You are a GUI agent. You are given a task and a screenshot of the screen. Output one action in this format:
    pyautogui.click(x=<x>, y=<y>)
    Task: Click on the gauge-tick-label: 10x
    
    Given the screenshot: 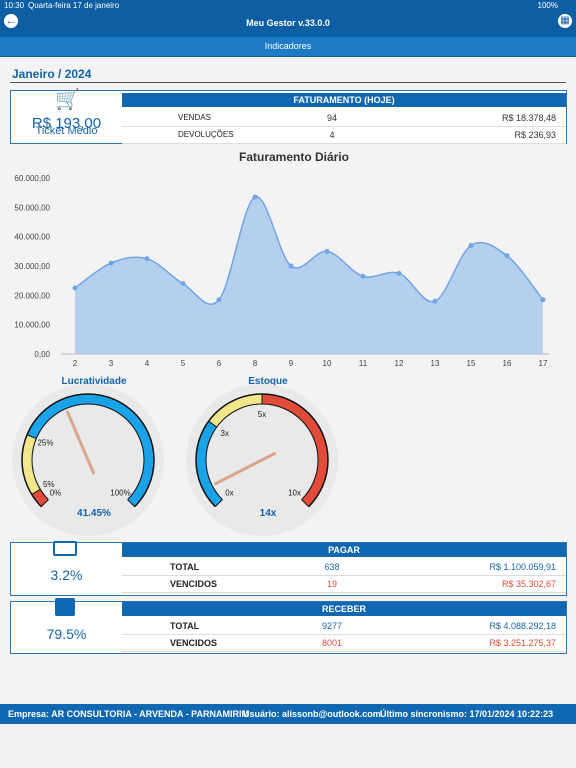 What is the action you would take?
    pyautogui.click(x=294, y=493)
    